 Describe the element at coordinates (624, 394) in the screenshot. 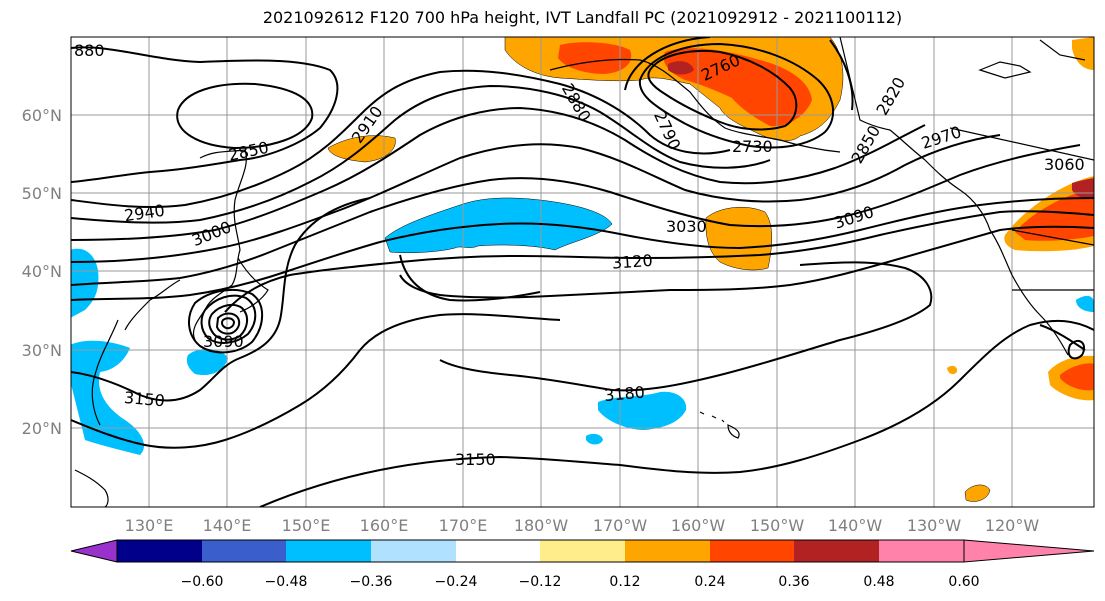

I see `contour-label: 3180` at that location.